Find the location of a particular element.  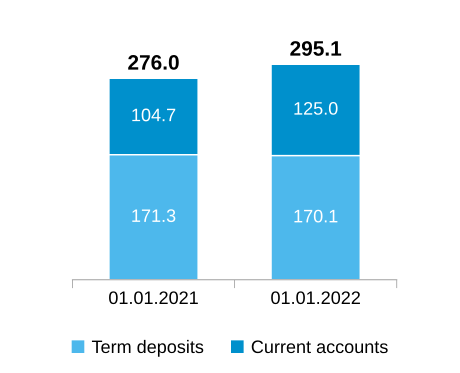

legend-label: Current accounts is located at coordinates (320, 347).